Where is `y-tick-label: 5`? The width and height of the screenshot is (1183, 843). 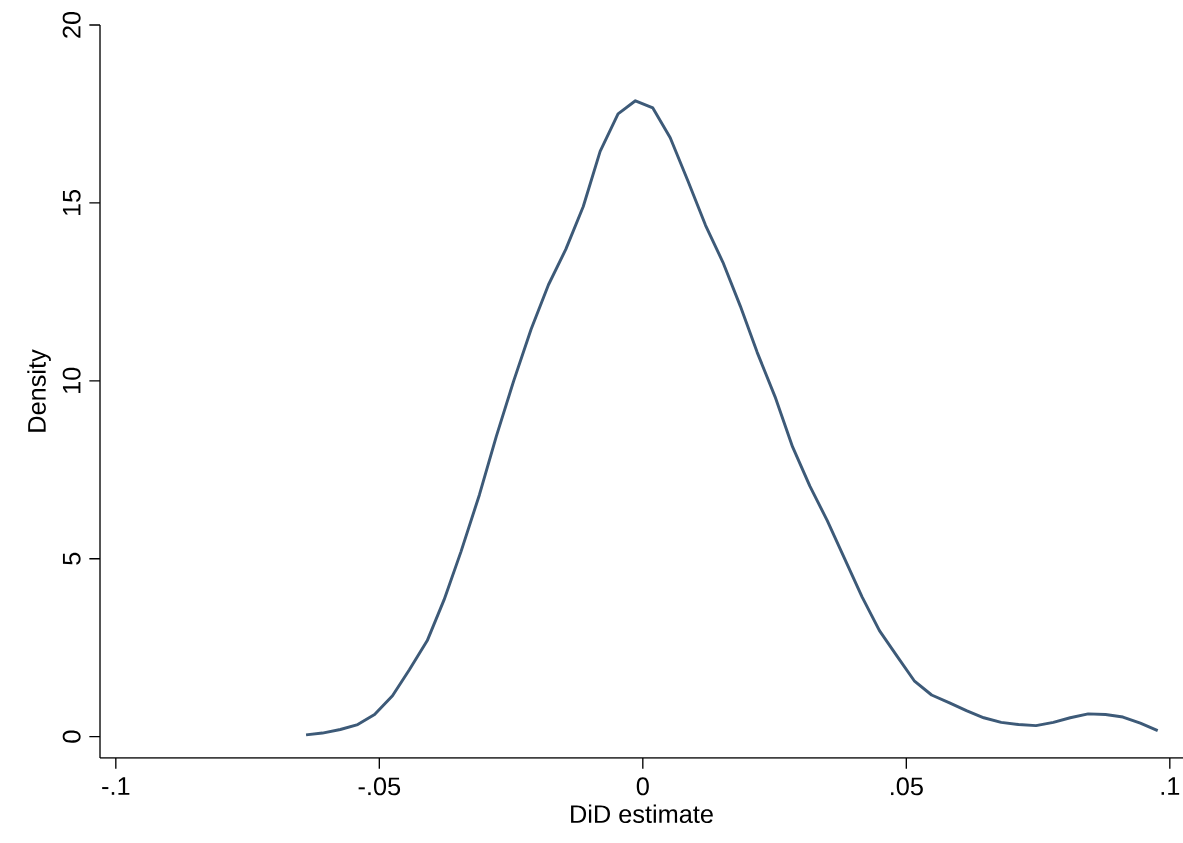 y-tick-label: 5 is located at coordinates (71, 558).